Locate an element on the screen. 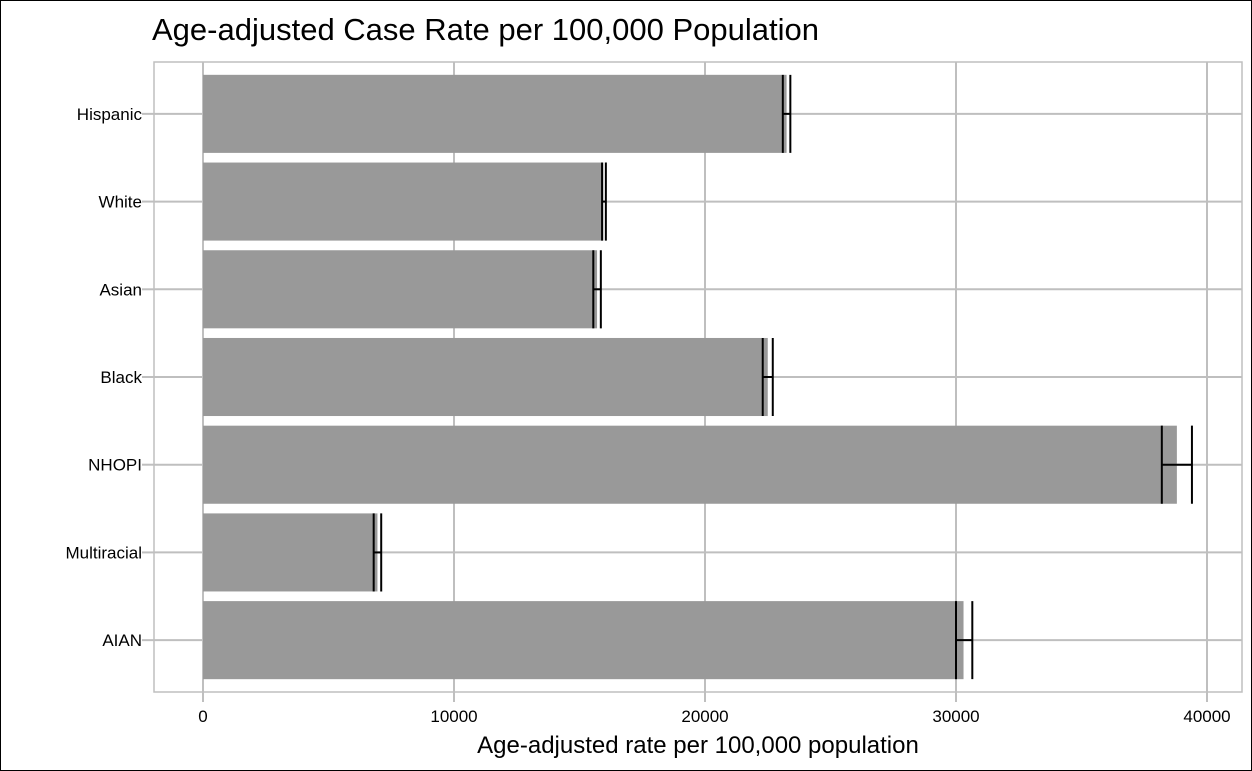  x-tick-label: 20000 is located at coordinates (704, 716).